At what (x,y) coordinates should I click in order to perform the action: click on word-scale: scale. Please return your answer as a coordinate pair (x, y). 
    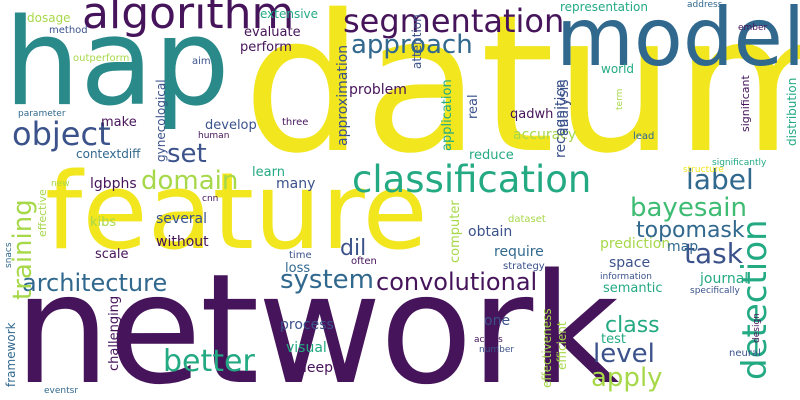
    Looking at the image, I should click on (112, 254).